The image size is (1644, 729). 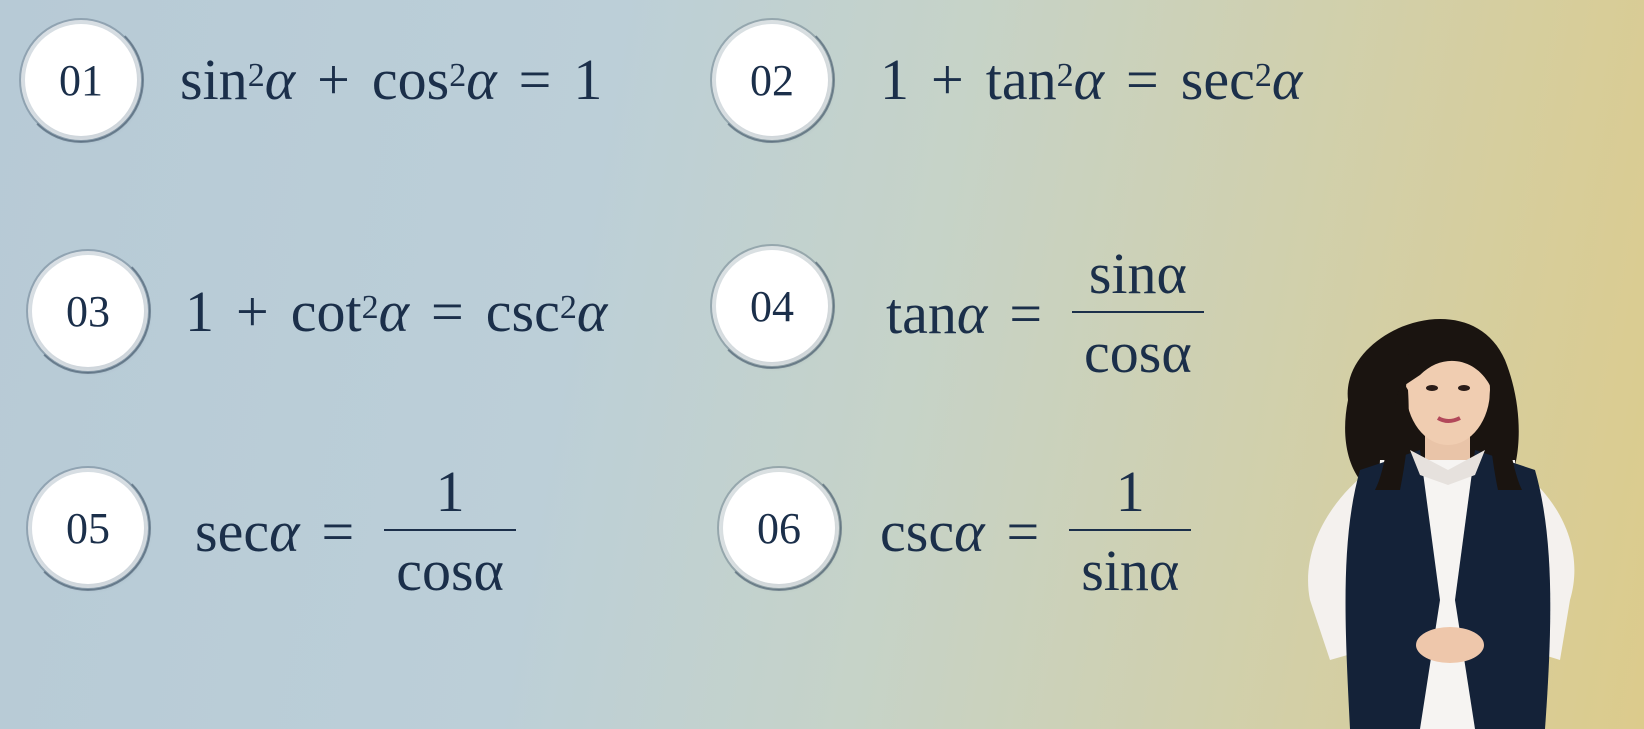 I want to click on formula-03: 1 + cot 2 α = csc 2 α, so click(x=396, y=311).